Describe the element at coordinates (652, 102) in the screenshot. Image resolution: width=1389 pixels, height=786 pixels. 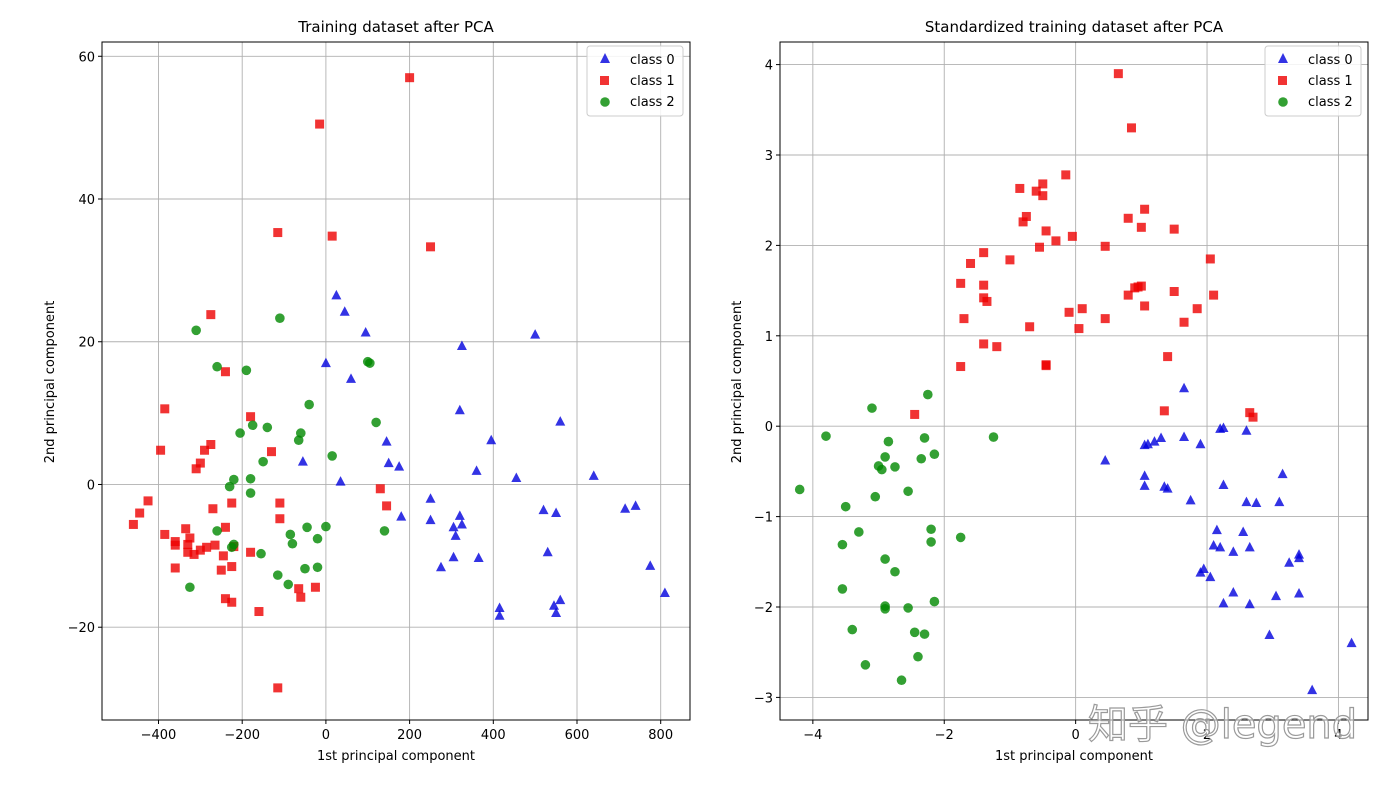
I see `legend-label-class-2: class 2` at that location.